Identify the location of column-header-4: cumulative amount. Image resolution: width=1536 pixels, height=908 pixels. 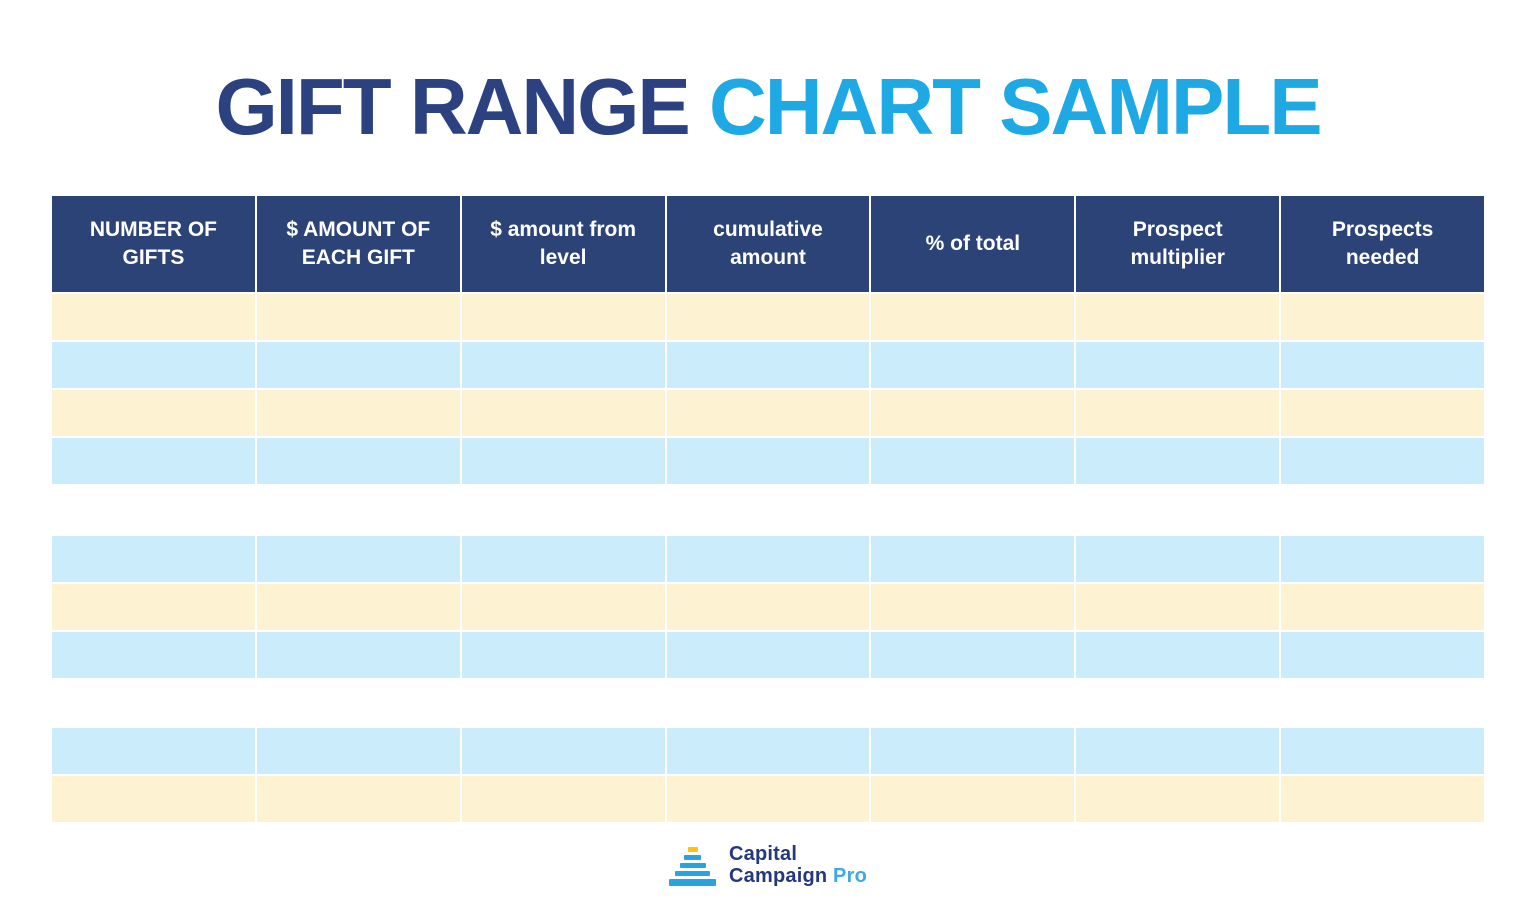
(768, 244).